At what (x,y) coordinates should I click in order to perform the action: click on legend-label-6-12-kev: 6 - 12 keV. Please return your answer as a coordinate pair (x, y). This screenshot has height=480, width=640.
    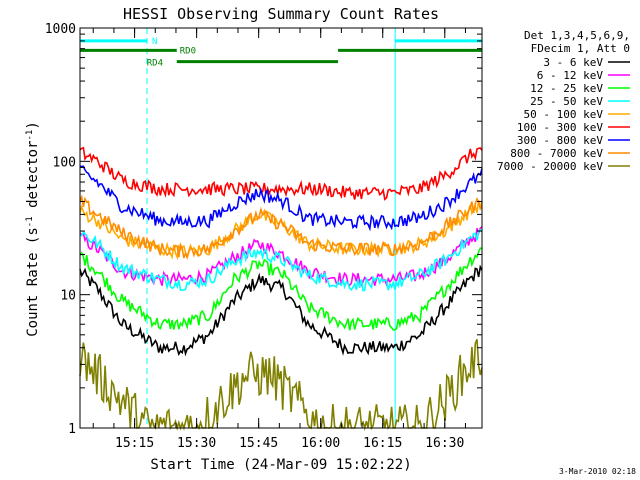
    Looking at the image, I should click on (570, 75).